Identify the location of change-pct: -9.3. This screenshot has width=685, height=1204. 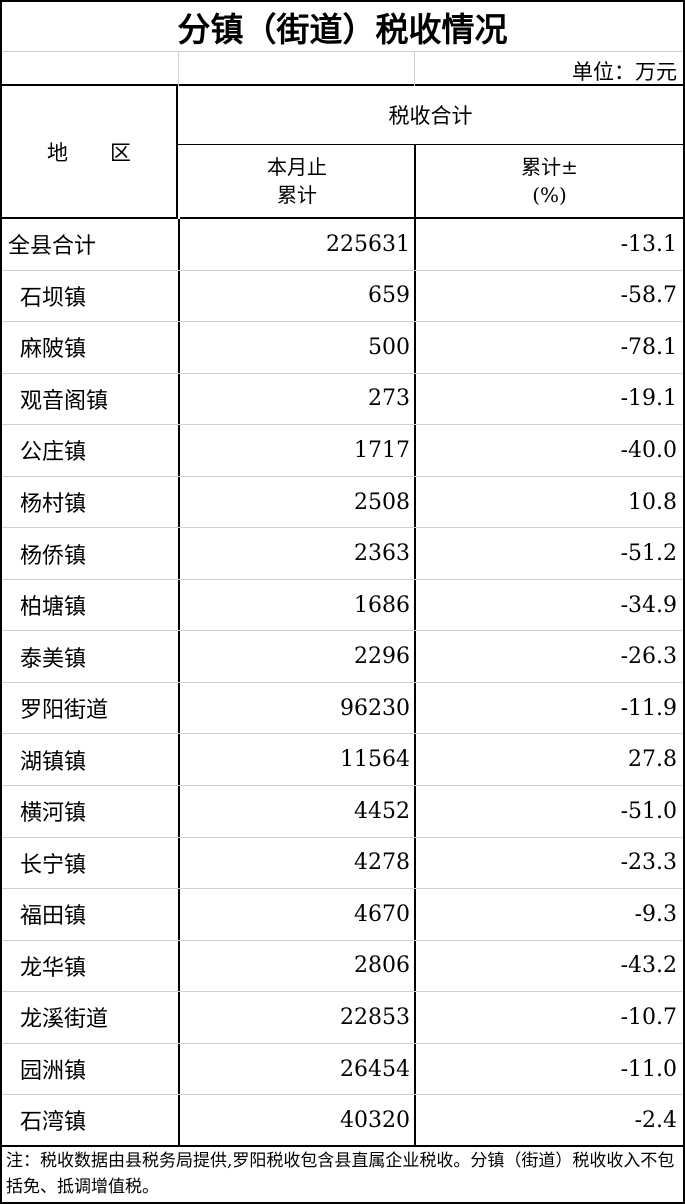
(655, 914).